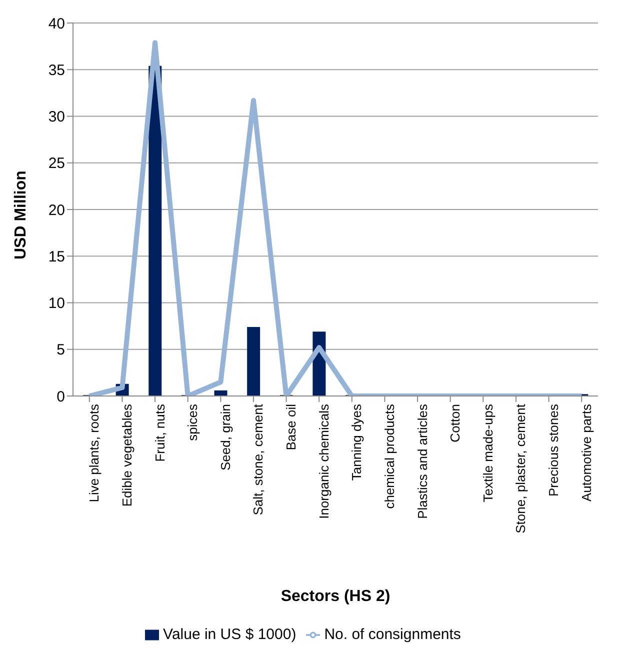 This screenshot has width=617, height=652. Describe the element at coordinates (56, 70) in the screenshot. I see `y-tick-label: 35` at that location.